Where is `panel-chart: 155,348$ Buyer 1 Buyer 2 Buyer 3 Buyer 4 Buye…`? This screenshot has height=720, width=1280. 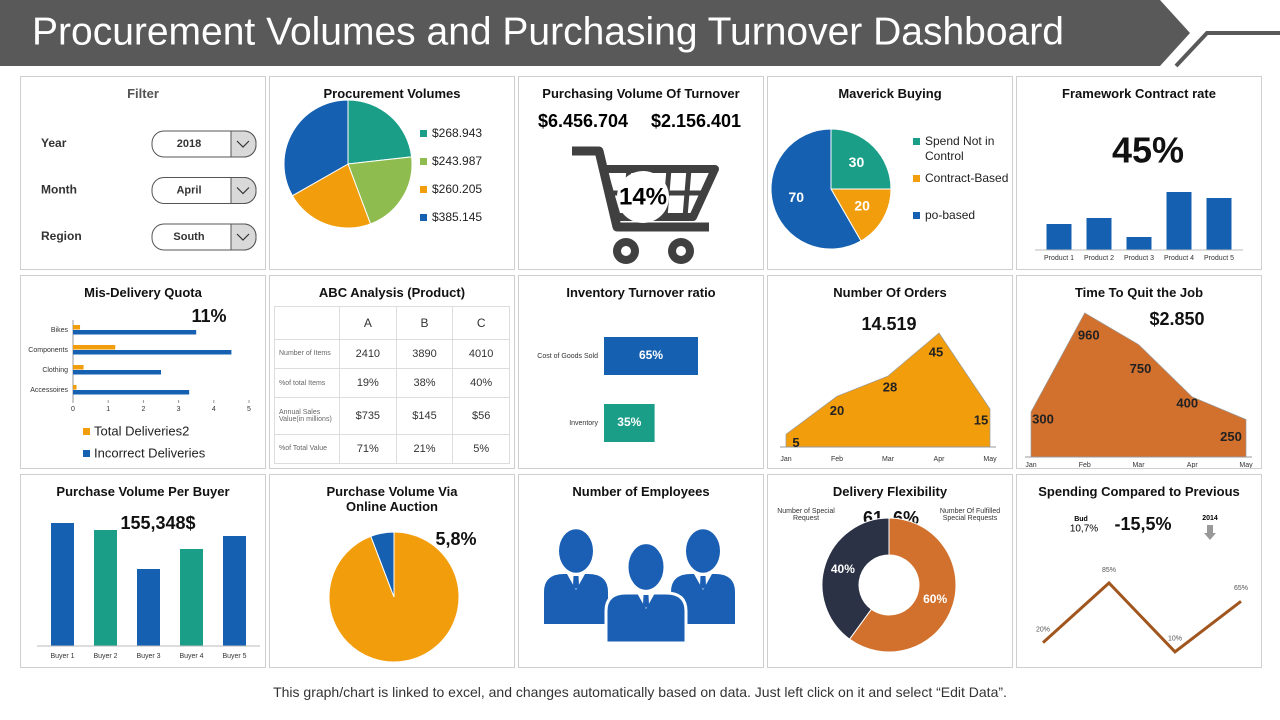
panel-chart: 155,348$ Buyer 1 Buyer 2 Buyer 3 Buyer 4 Buye… is located at coordinates (148, 586).